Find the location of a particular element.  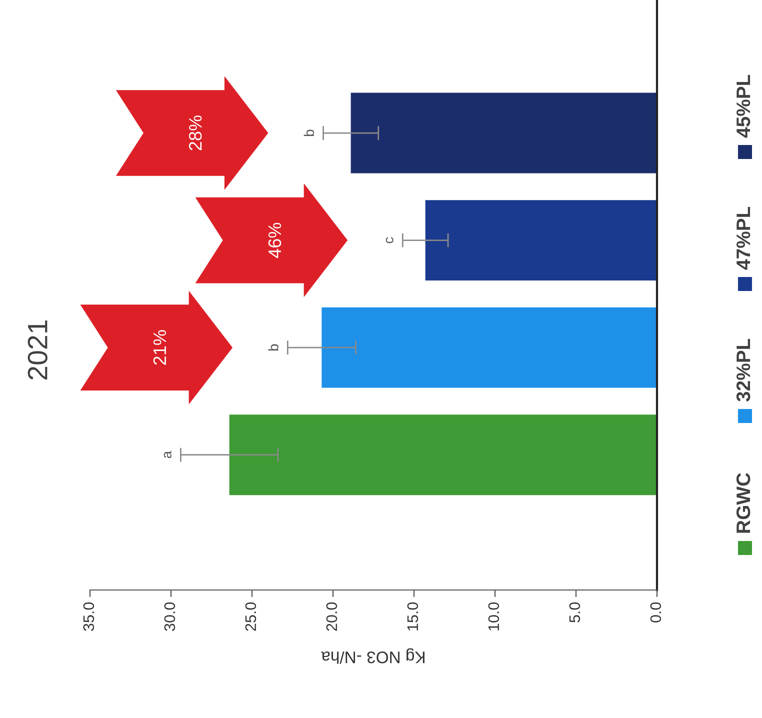

x-tick-label: 25.0 is located at coordinates (250, 616).